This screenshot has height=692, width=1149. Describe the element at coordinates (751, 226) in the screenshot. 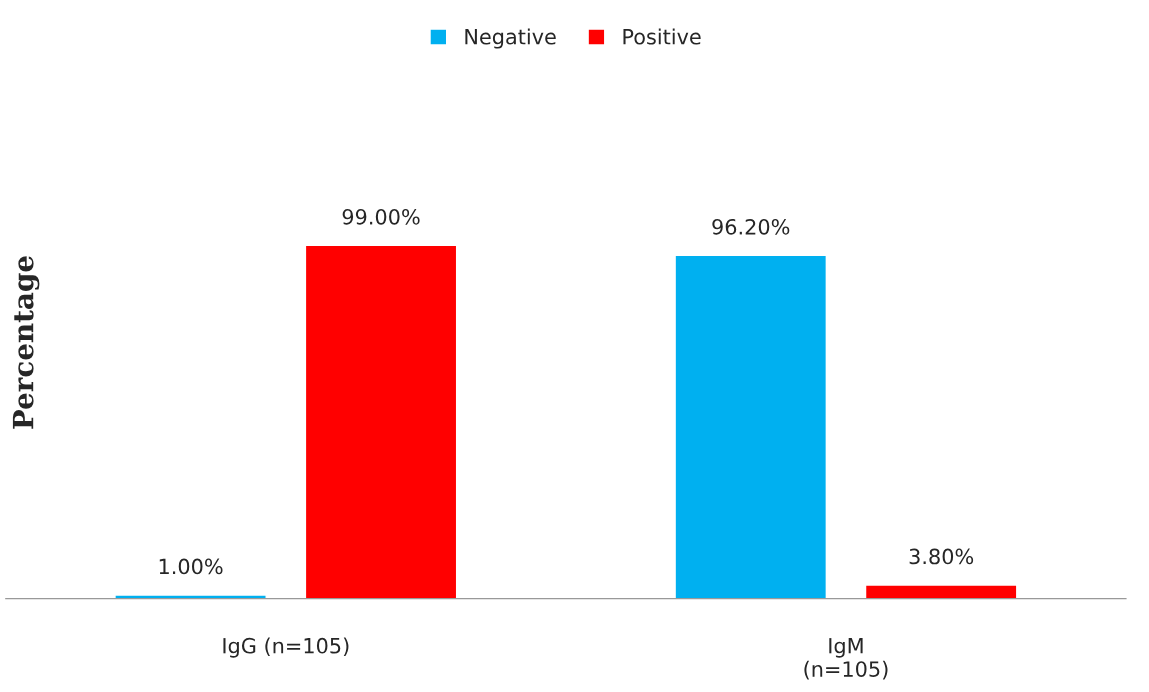

I see `data-label: 96.20%` at that location.